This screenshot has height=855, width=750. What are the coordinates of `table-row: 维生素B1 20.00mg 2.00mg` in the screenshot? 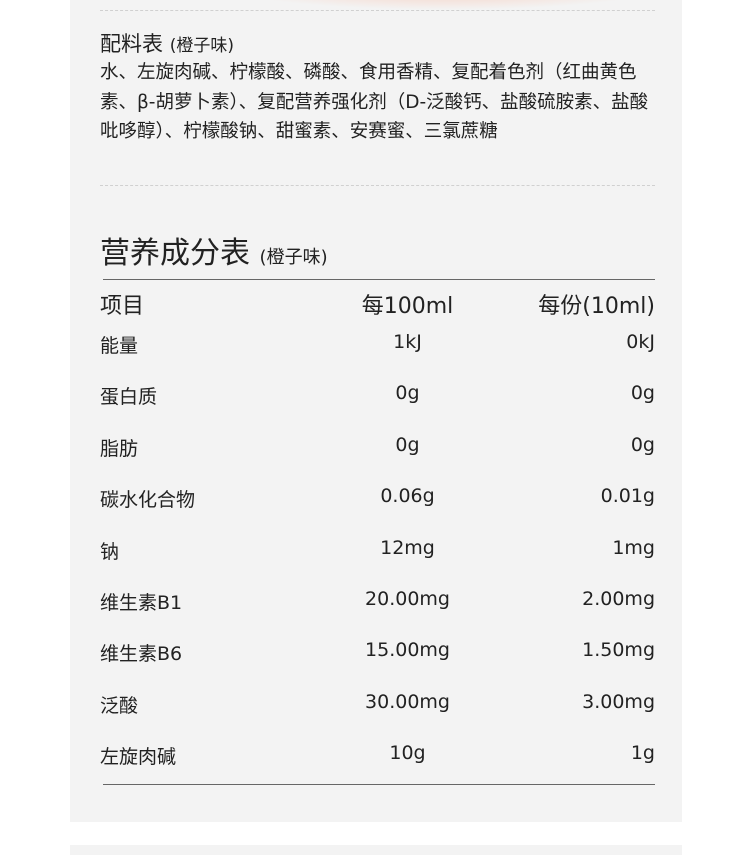 It's located at (377, 603).